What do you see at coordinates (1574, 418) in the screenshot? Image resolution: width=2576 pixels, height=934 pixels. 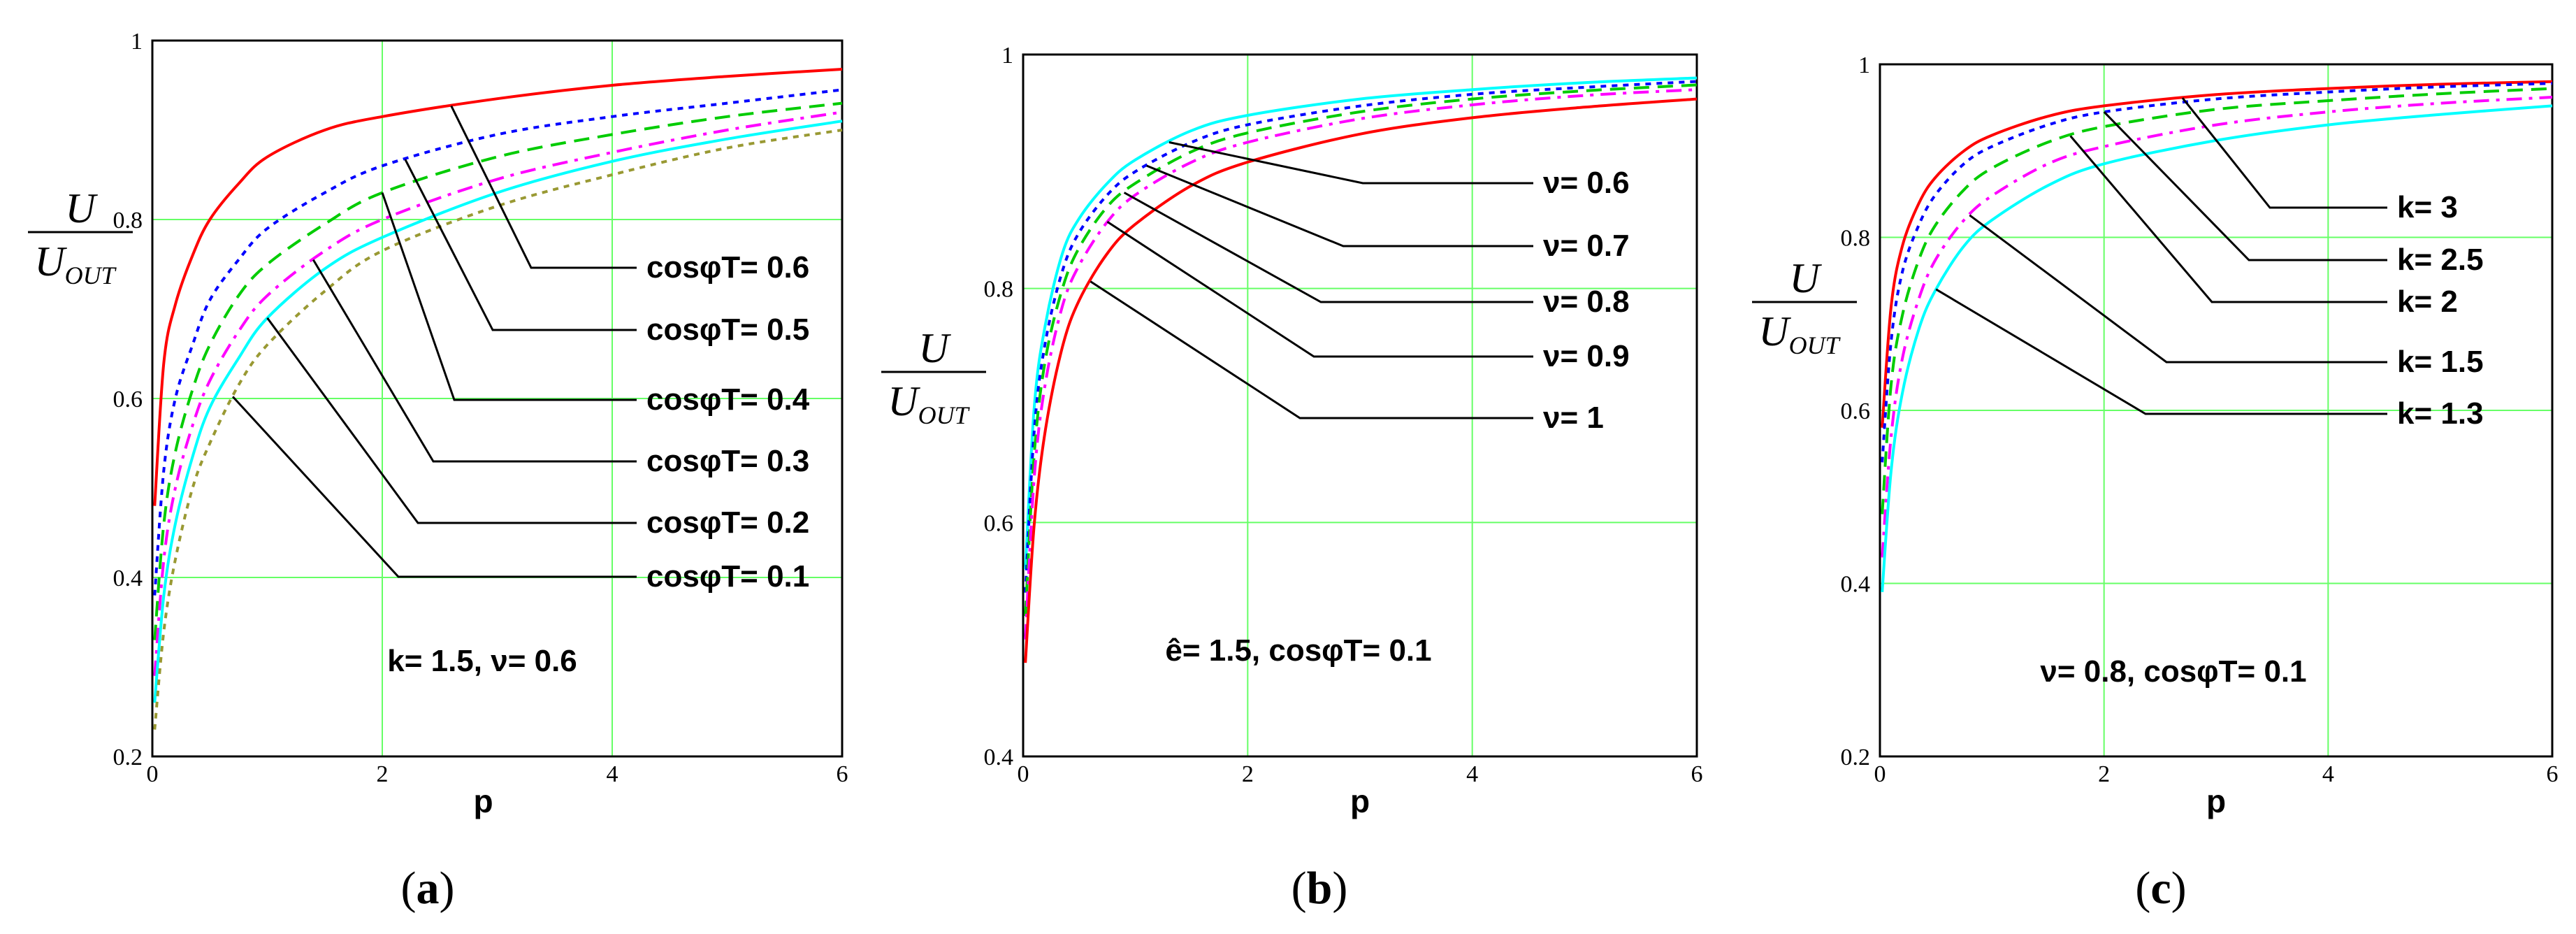 I see `series-label: ν= 1` at bounding box center [1574, 418].